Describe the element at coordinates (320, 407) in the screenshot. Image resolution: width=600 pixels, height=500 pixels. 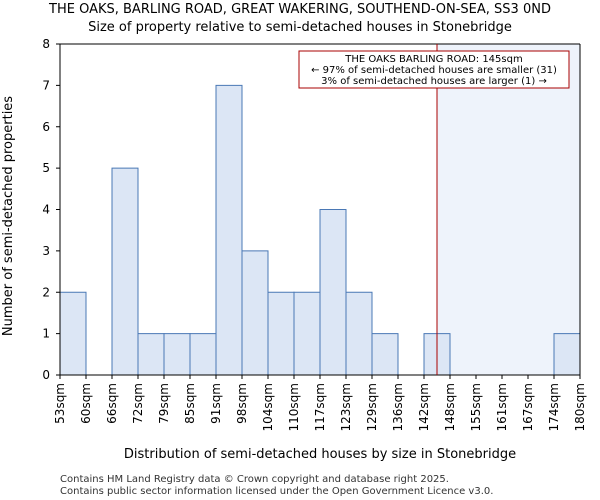
I see `x-tick-label: 117sqm` at that location.